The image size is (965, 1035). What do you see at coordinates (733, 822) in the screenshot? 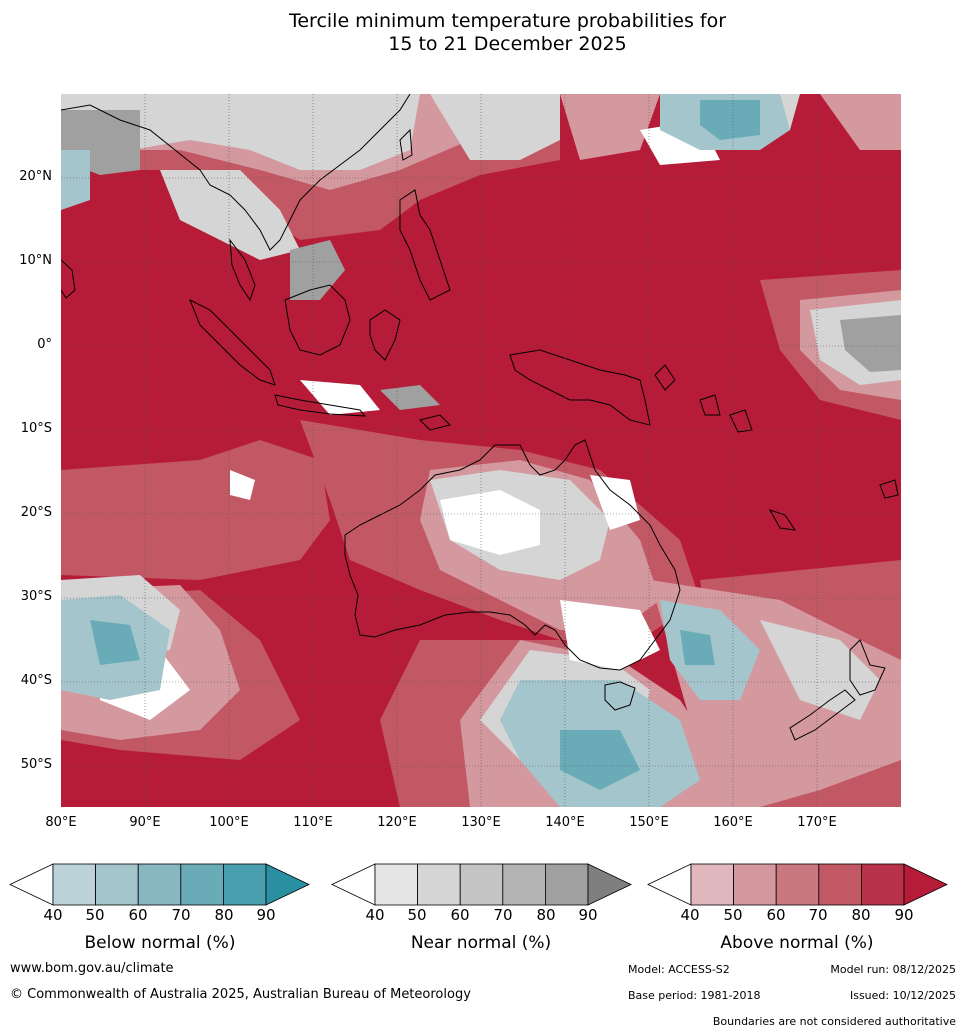
I see `lon-label: 160°E` at bounding box center [733, 822].